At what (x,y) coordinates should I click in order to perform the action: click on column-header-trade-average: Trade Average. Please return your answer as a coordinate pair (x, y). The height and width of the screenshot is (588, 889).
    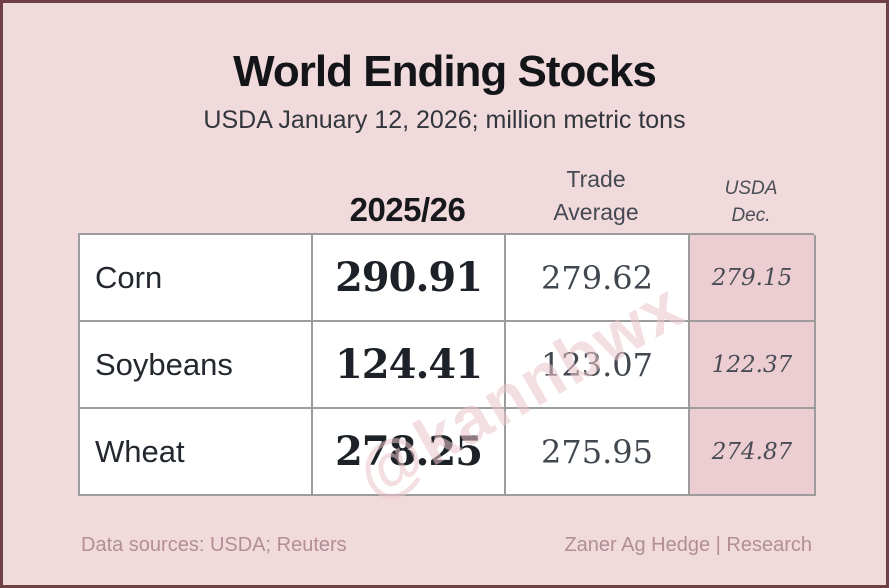
    Looking at the image, I should click on (596, 198).